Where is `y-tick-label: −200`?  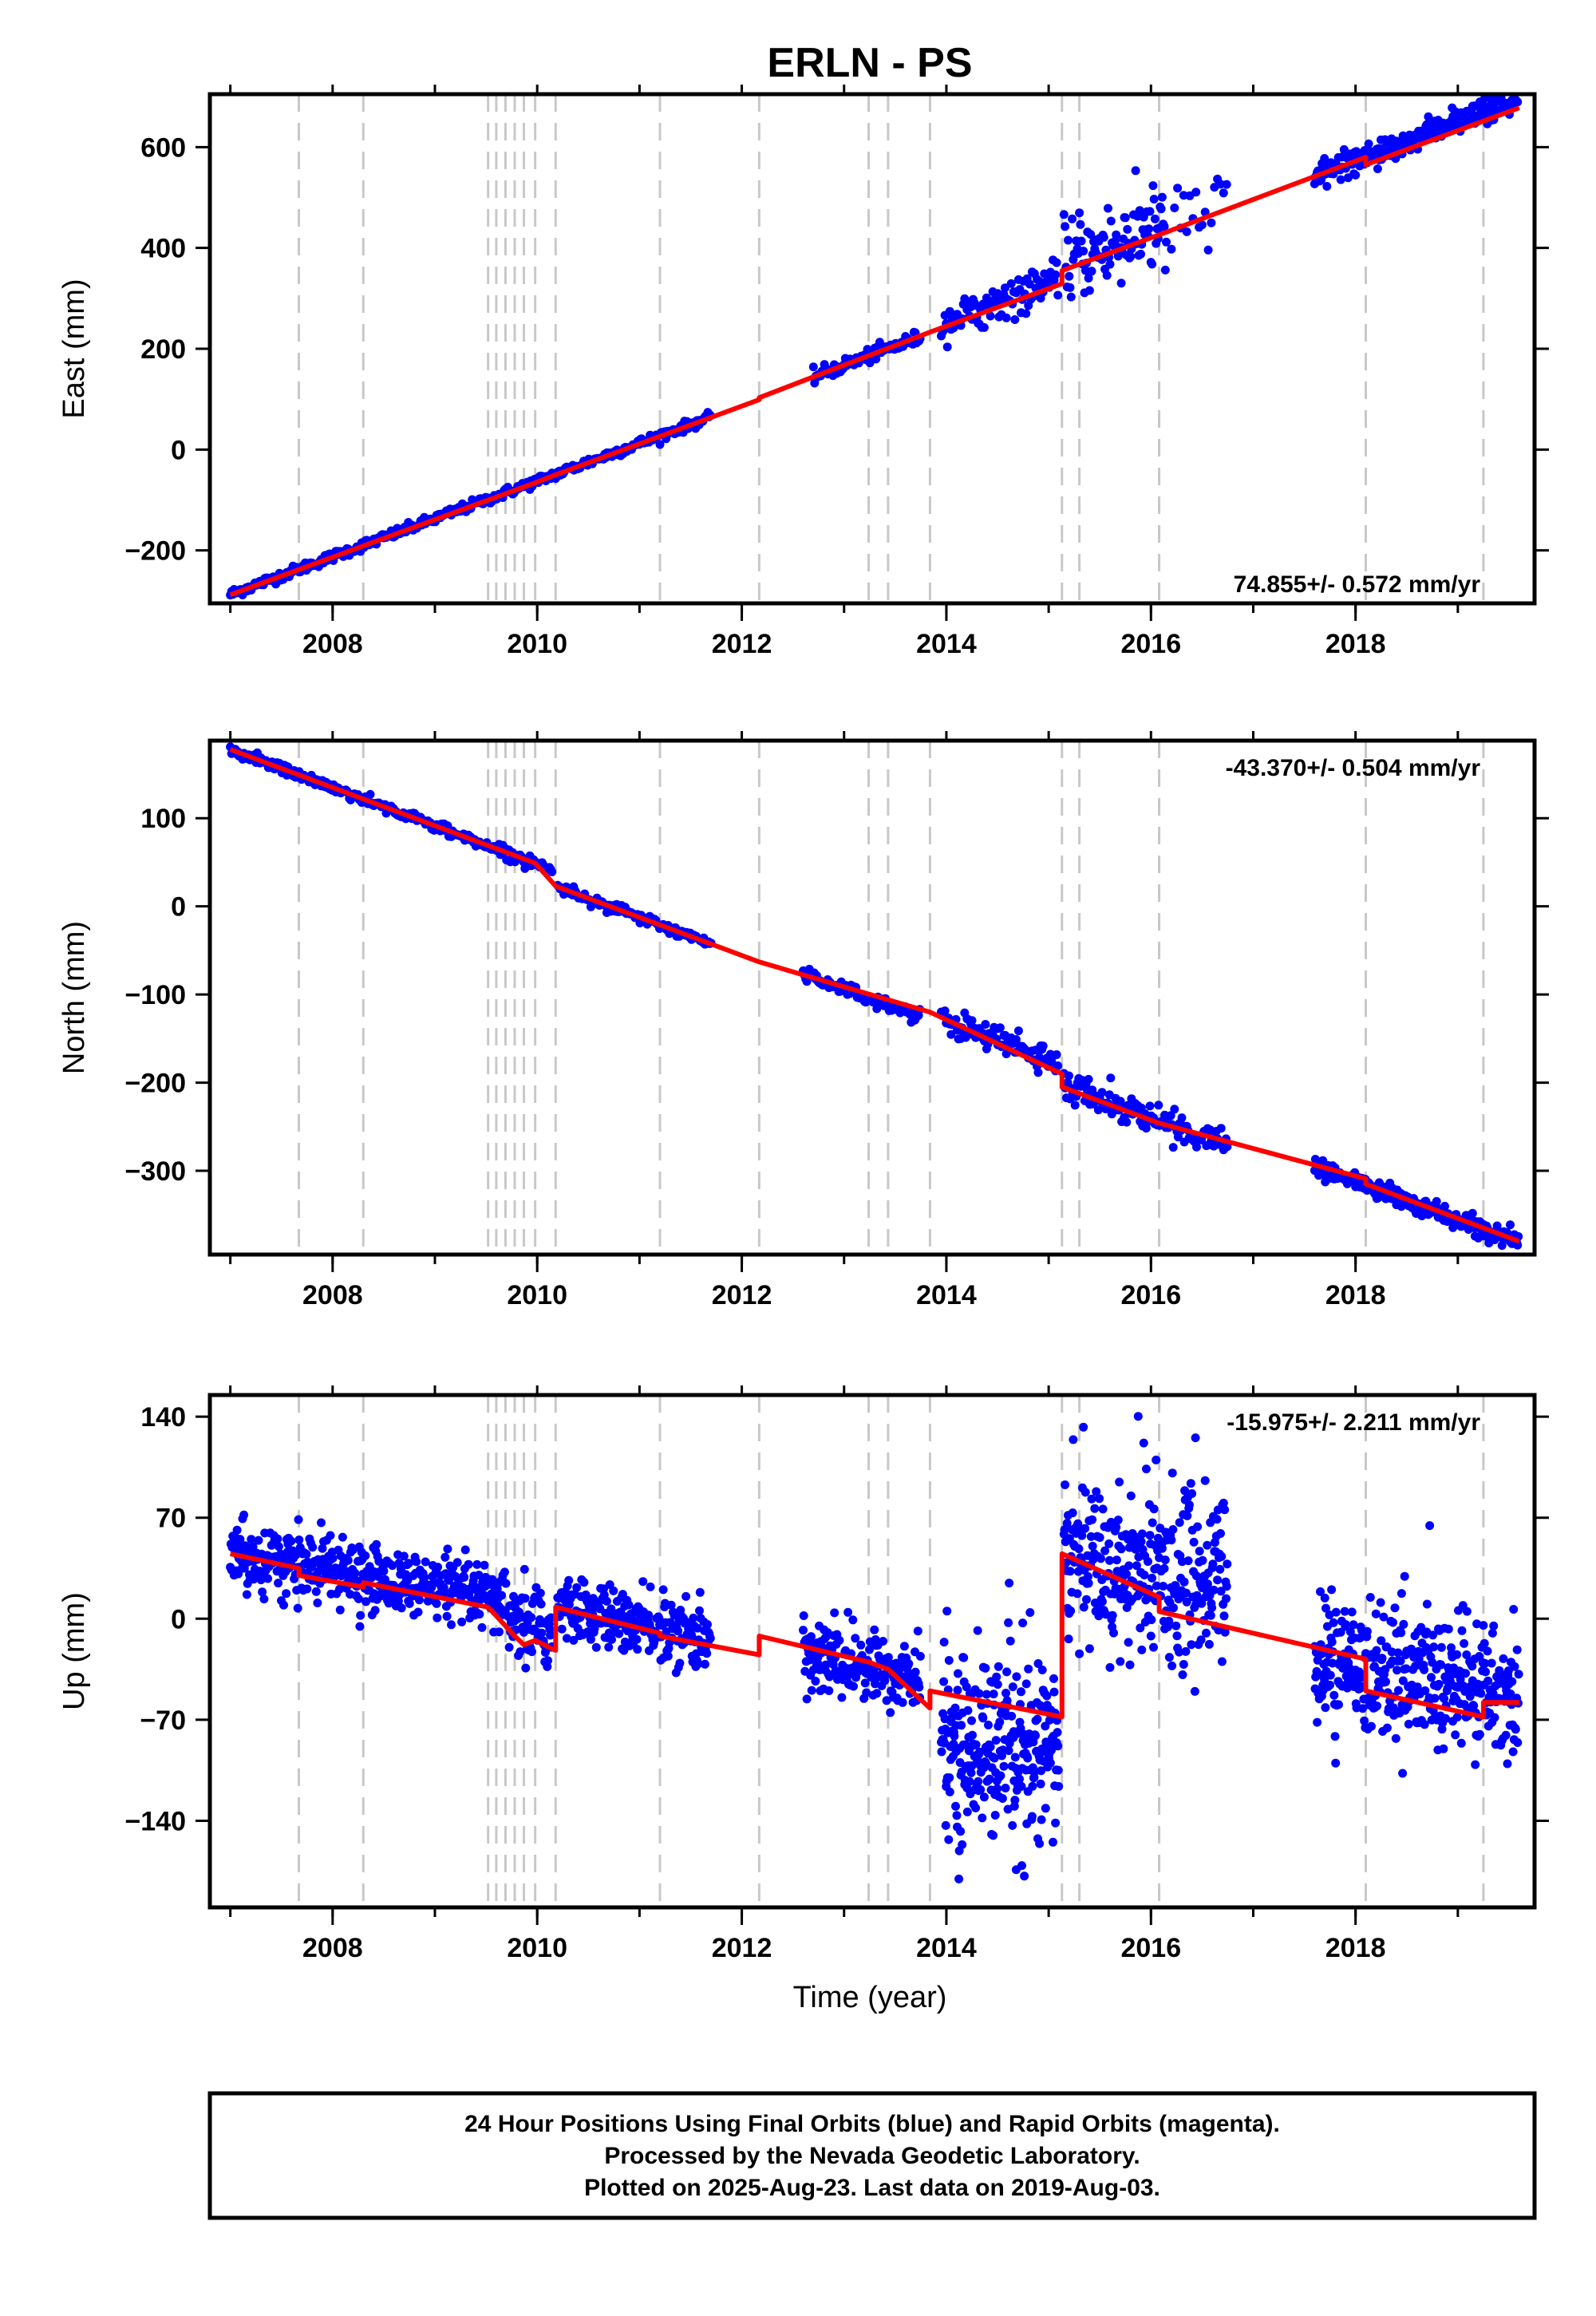 y-tick-label: −200 is located at coordinates (155, 1084).